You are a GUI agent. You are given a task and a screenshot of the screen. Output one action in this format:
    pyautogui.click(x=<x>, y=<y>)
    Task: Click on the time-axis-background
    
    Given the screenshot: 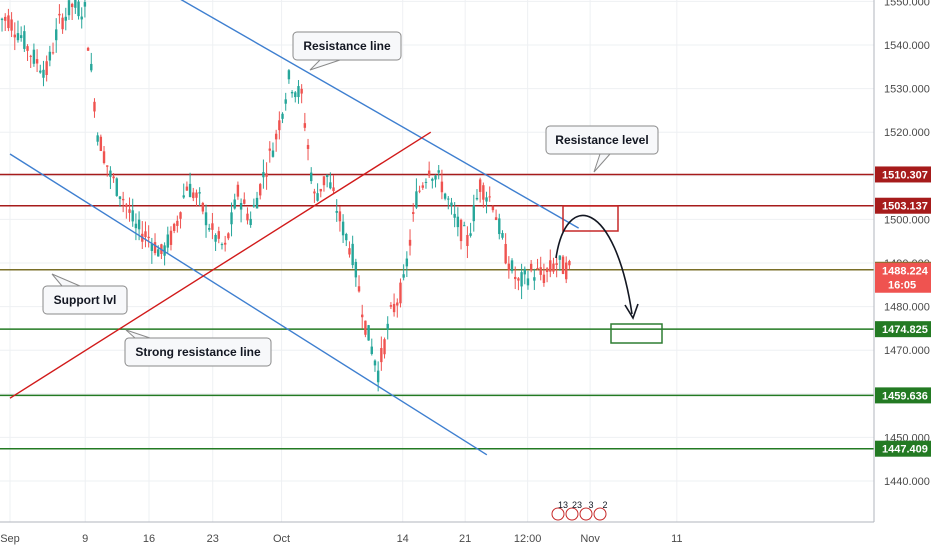 What is the action you would take?
    pyautogui.click(x=466, y=536)
    